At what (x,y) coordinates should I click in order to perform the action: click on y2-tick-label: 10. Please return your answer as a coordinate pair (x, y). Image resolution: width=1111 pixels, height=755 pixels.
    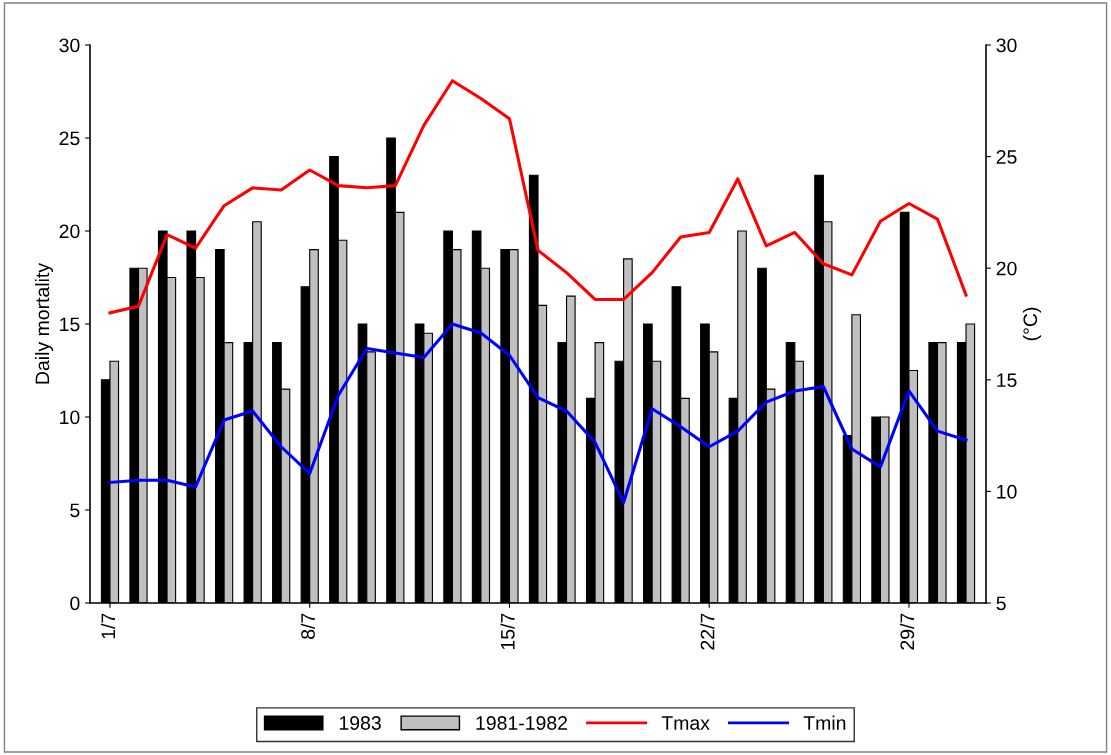
    Looking at the image, I should click on (1007, 491).